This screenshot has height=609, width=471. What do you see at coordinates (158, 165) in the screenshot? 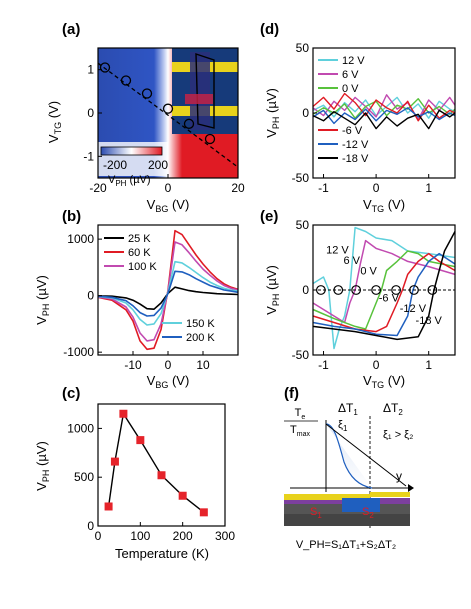
I see `colorbar-tick-max: 200` at bounding box center [158, 165].